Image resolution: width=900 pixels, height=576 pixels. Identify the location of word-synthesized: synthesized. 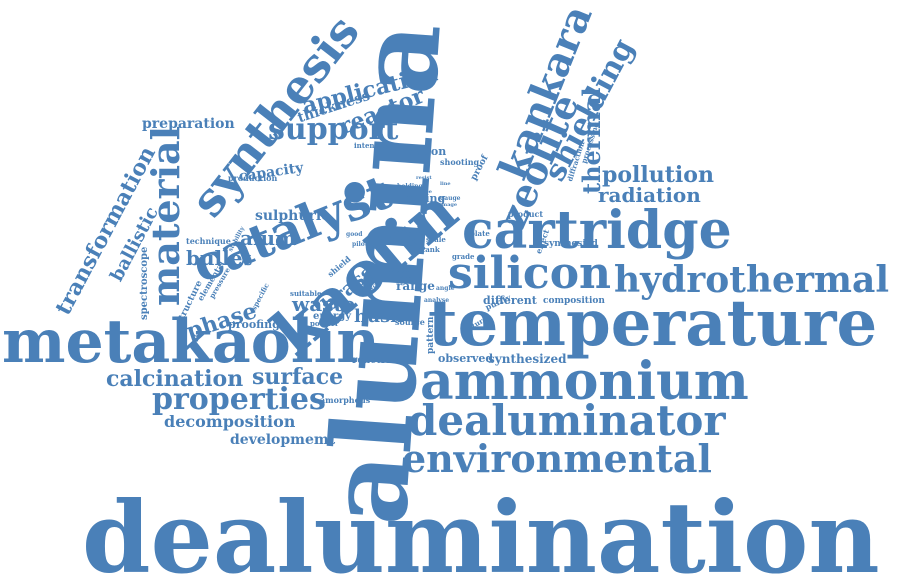
(527, 359).